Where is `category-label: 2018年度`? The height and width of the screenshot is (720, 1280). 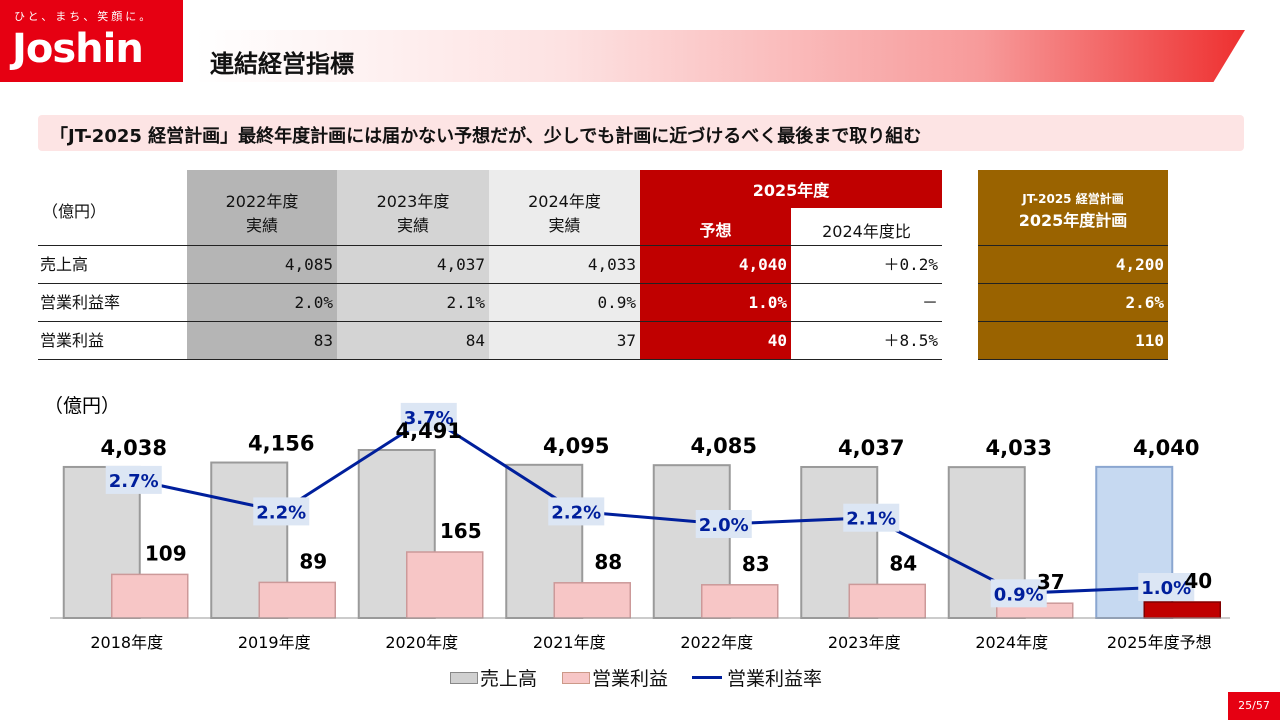
category-label: 2018年度 is located at coordinates (126, 642).